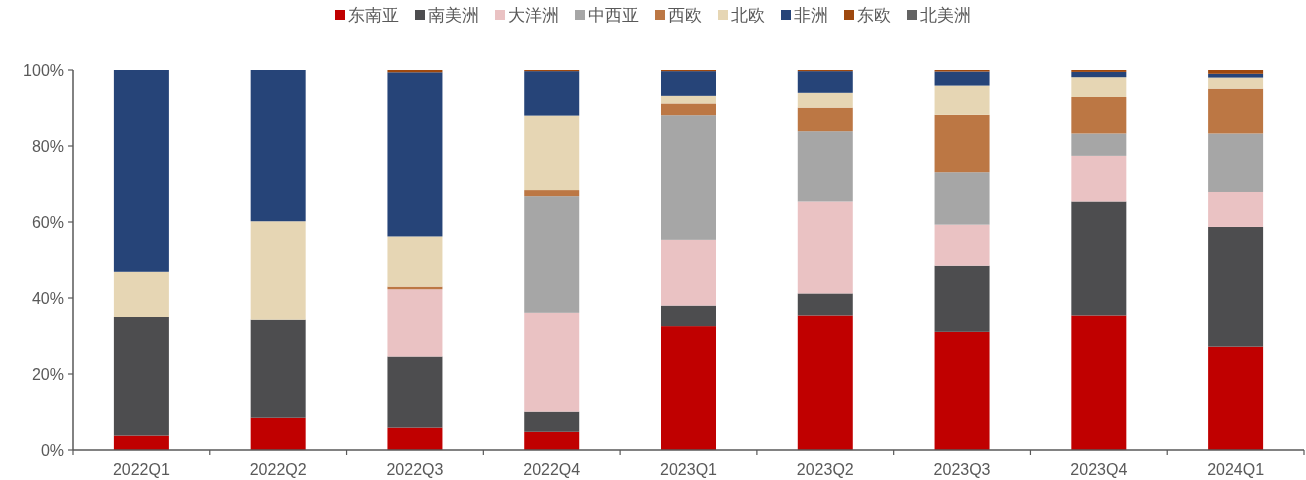 The width and height of the screenshot is (1306, 480). I want to click on x-tick-label: 2022Q1, so click(141, 469).